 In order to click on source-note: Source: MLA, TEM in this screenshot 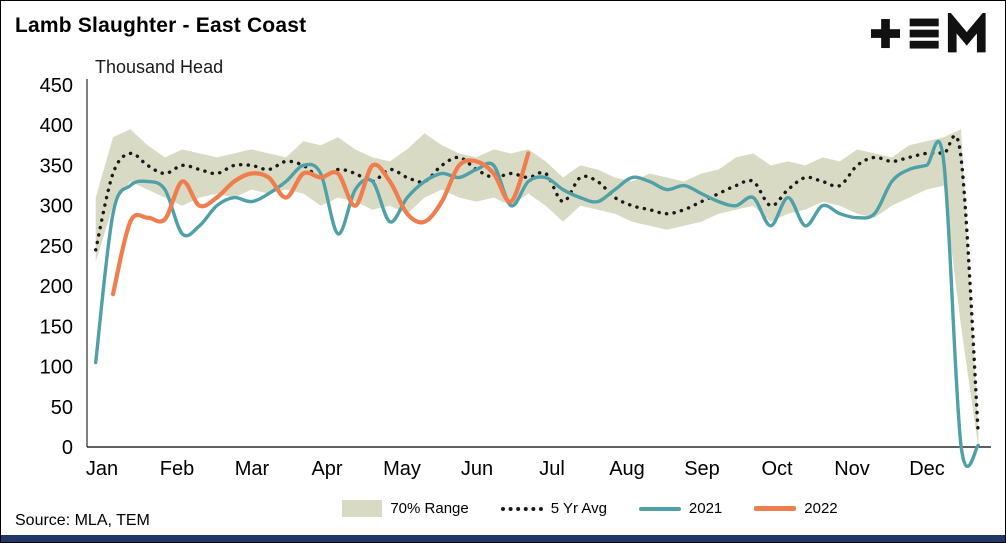, I will do `click(82, 520)`.